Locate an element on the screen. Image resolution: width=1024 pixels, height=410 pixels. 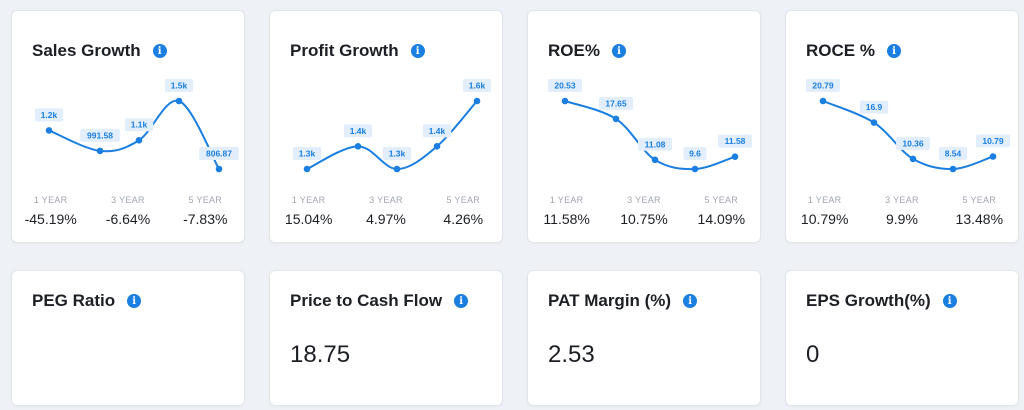
card-title: Price to Cash Flow is located at coordinates (366, 300).